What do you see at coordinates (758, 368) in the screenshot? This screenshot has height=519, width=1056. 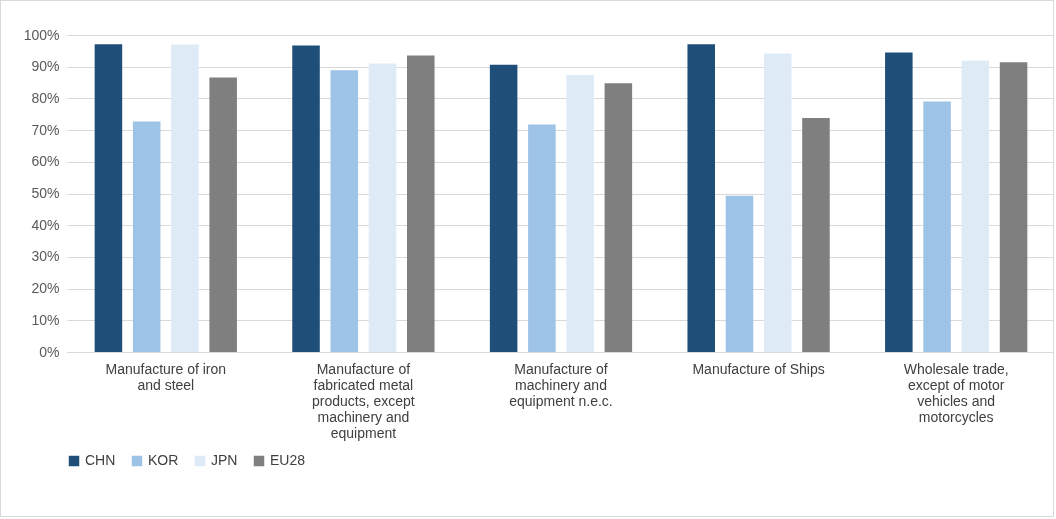 I see `x-tick-label: Manufacture of Ships` at bounding box center [758, 368].